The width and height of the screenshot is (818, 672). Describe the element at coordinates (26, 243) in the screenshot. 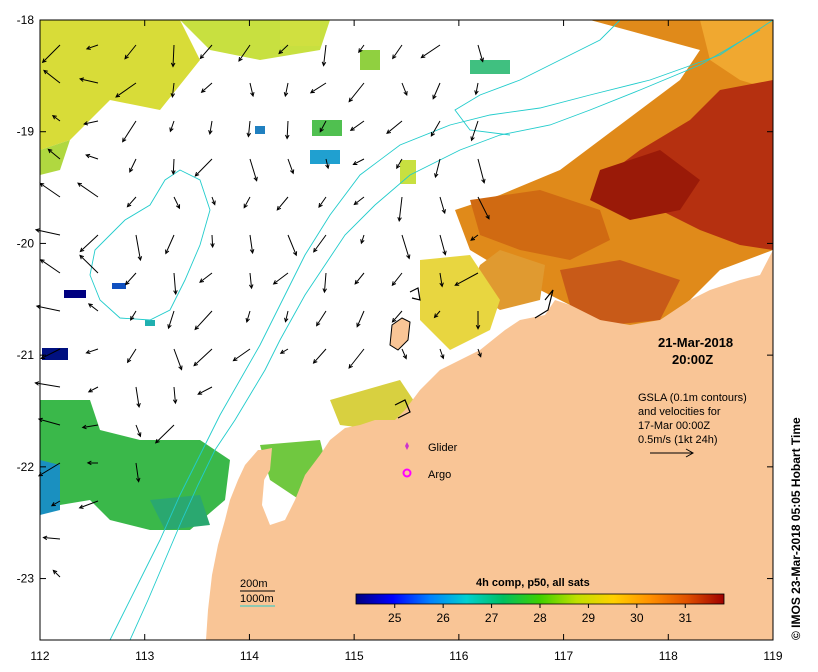

I see `lat-tick-label: -20` at that location.